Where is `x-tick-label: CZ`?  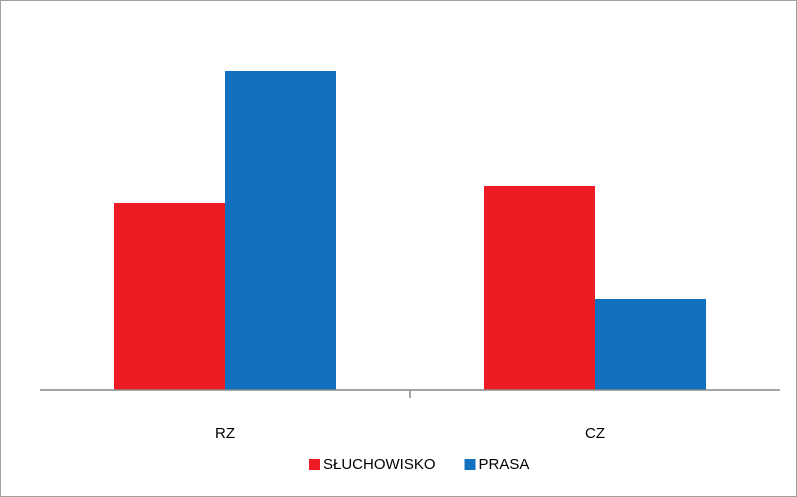 x-tick-label: CZ is located at coordinates (595, 433).